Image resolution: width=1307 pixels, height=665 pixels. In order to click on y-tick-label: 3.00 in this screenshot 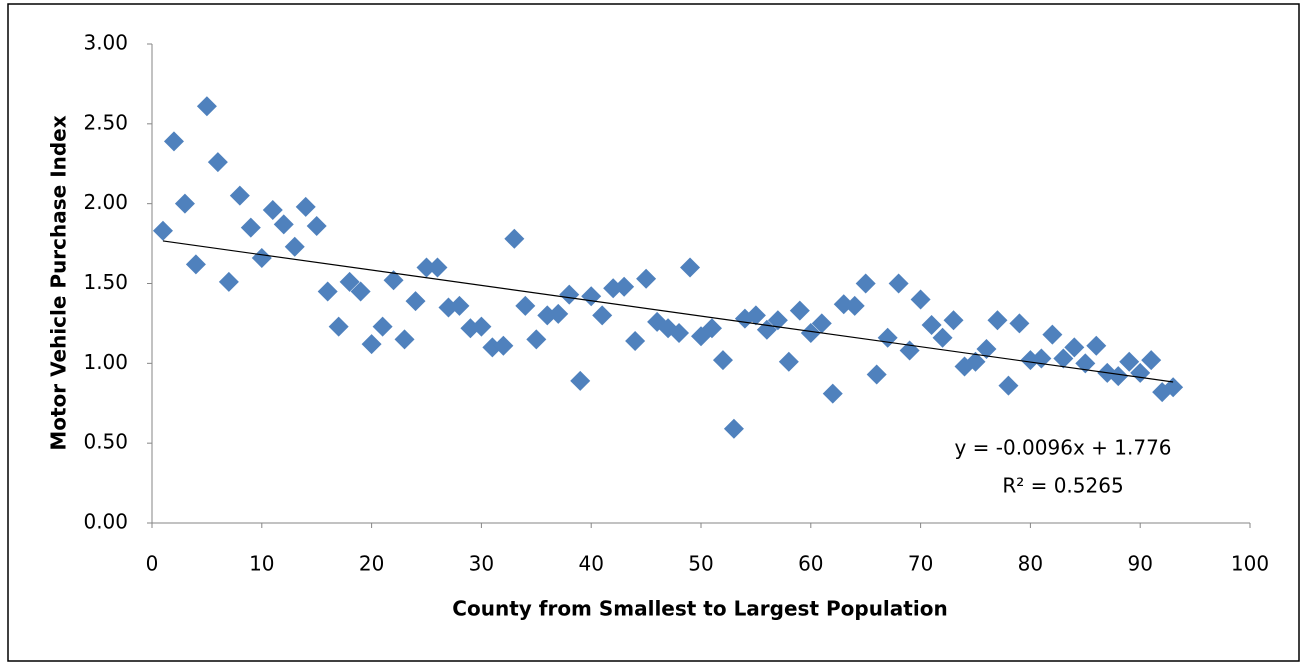, I will do `click(105, 43)`.